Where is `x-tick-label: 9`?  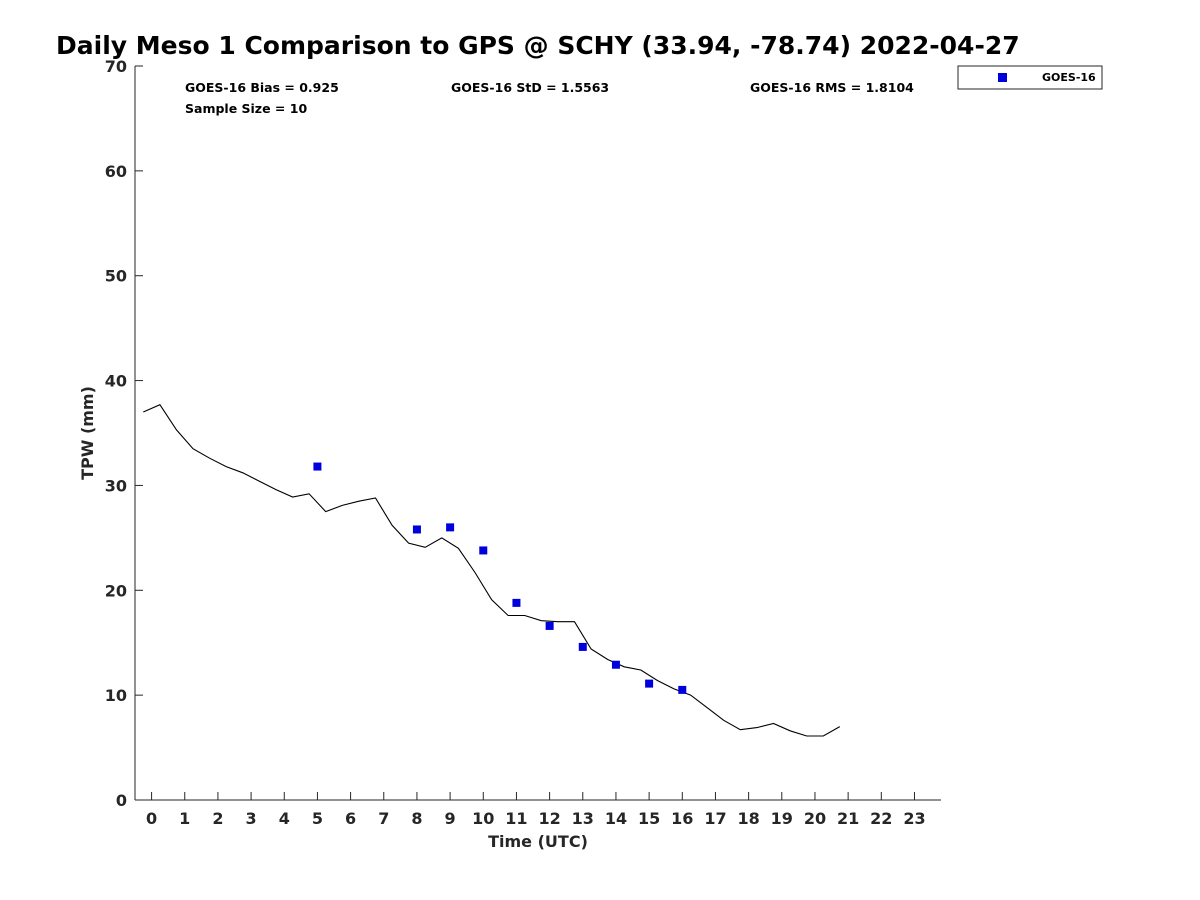 x-tick-label: 9 is located at coordinates (450, 818).